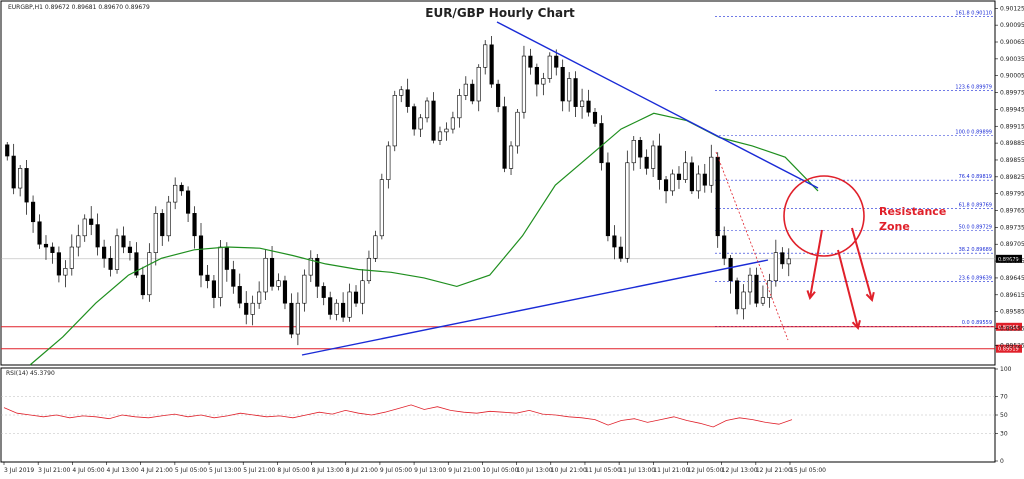  What do you see at coordinates (740, 470) in the screenshot?
I see `x-tick-label: 12 Jul 13:00` at bounding box center [740, 470].